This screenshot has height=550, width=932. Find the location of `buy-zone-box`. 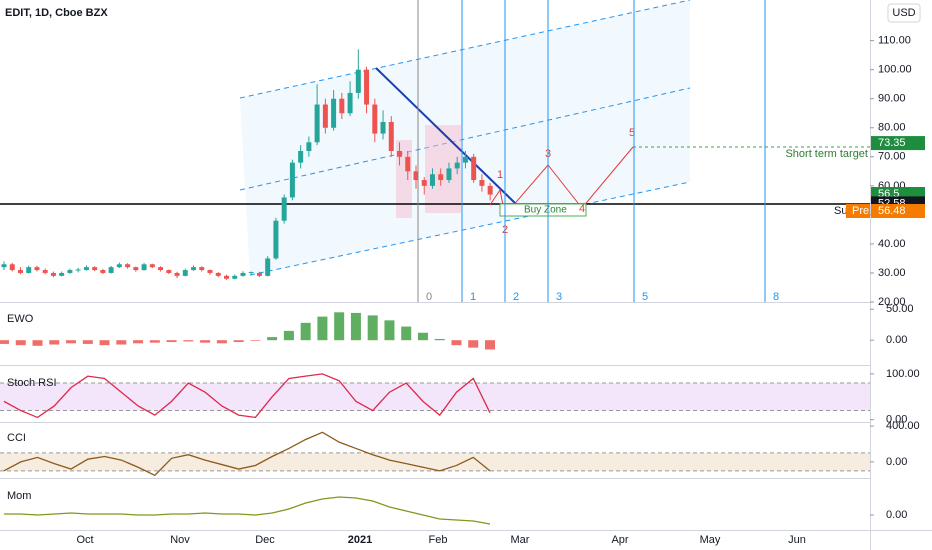

buy-zone-box is located at coordinates (543, 210).